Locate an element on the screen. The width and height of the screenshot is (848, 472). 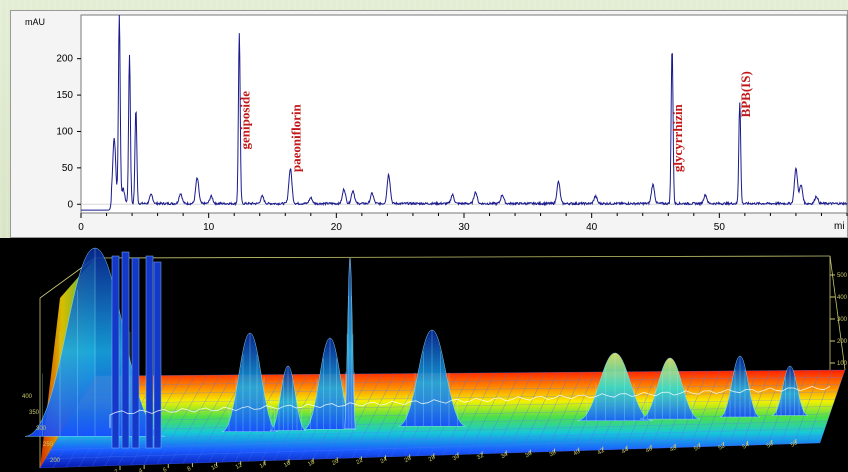
time-tick-label: 24 is located at coordinates (384, 460).